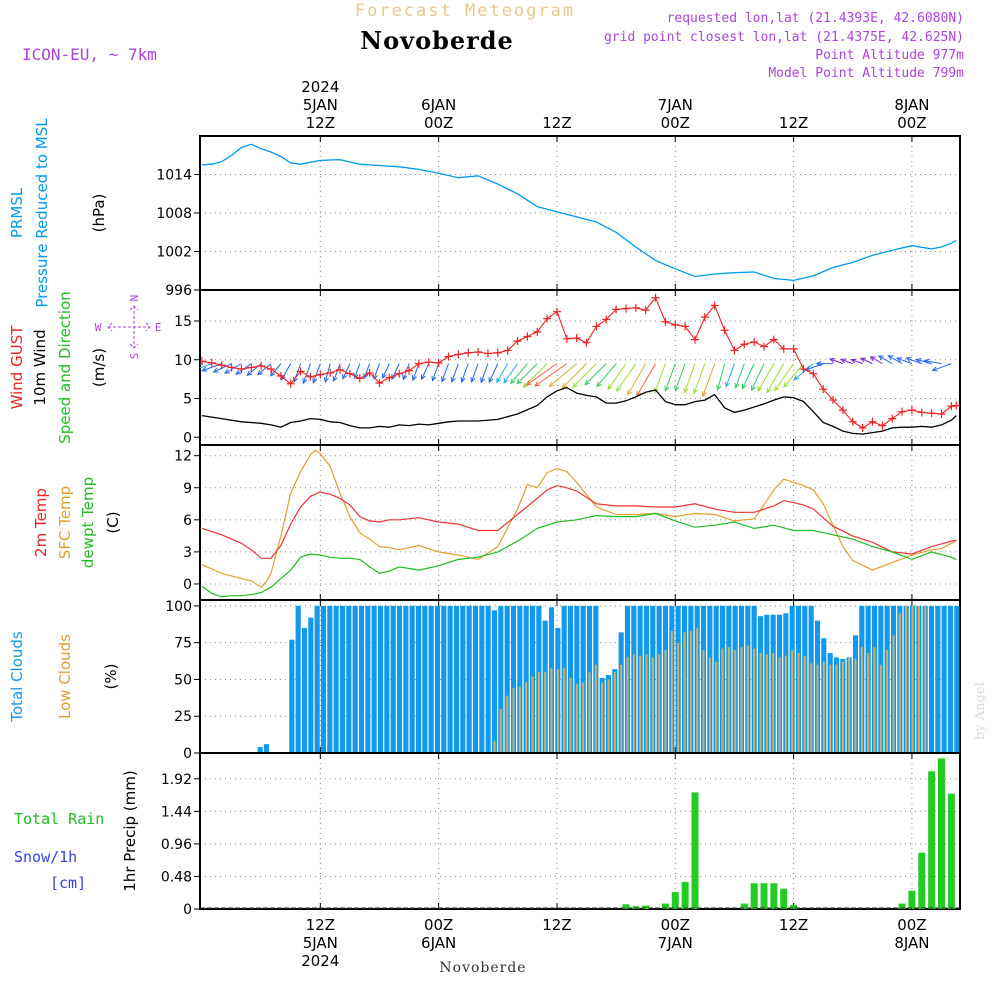 This screenshot has height=1000, width=1000. Describe the element at coordinates (174, 253) in the screenshot. I see `y-tick-label: 1002` at that location.